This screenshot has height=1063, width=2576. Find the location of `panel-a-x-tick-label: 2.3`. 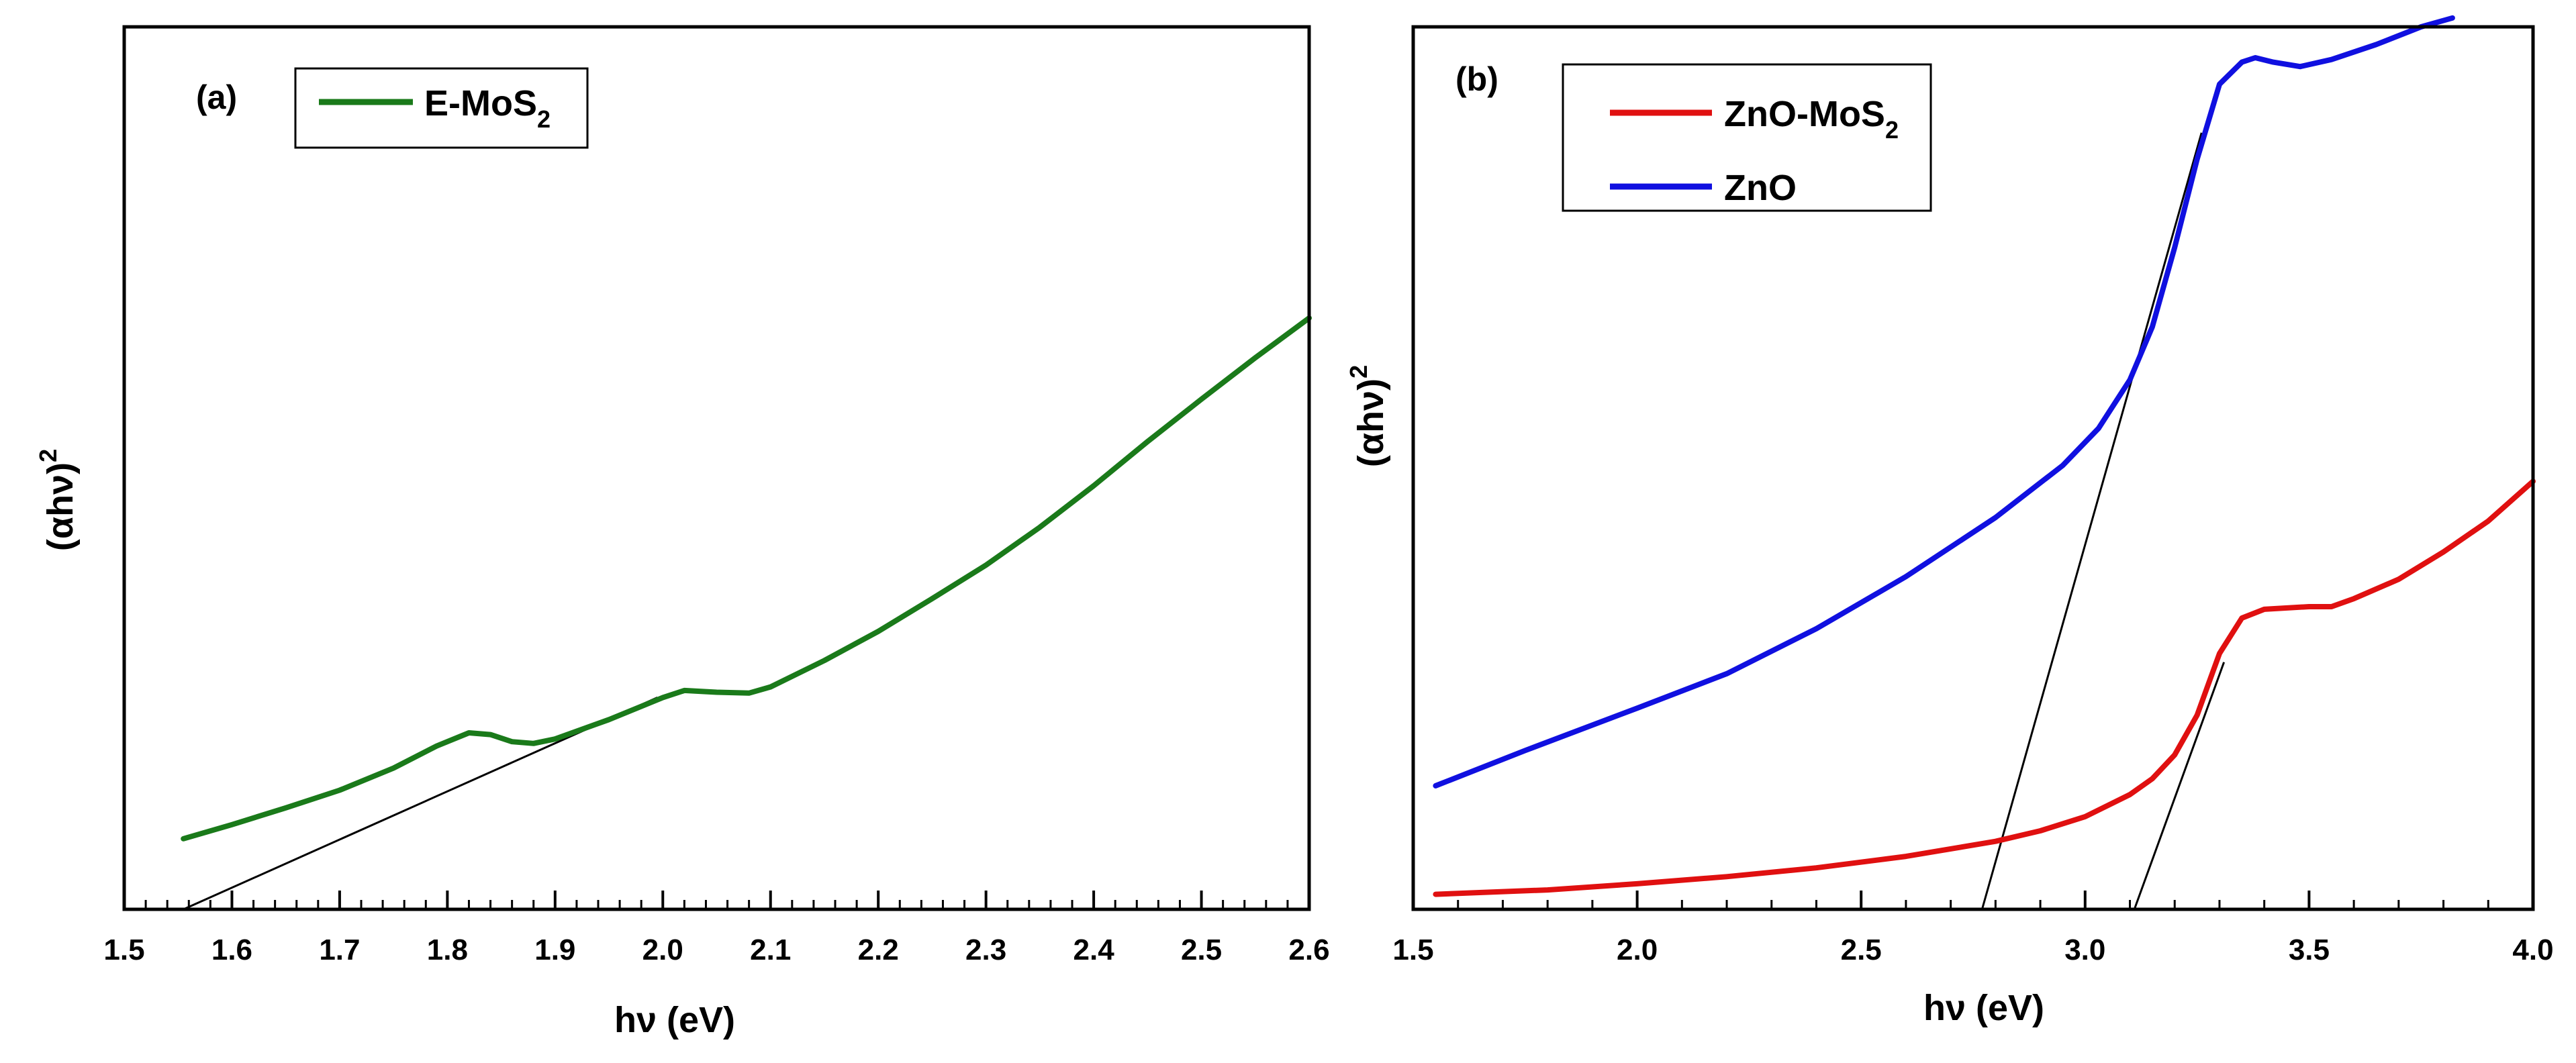

panel-a-x-tick-label: 2.3 is located at coordinates (986, 949).